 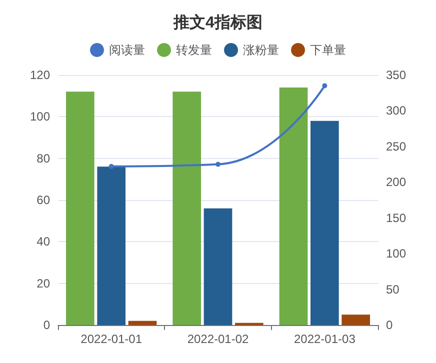 What do you see at coordinates (127, 50) in the screenshot?
I see `legend-label: 阅读量` at bounding box center [127, 50].